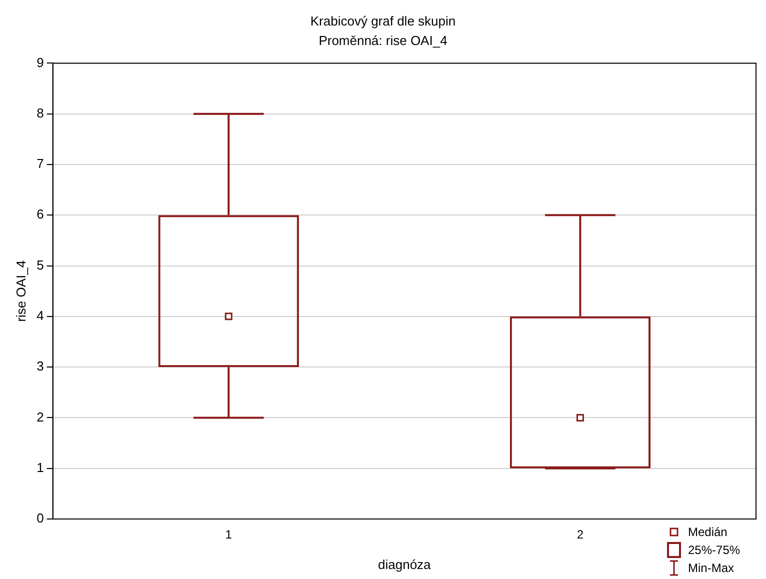 The image size is (766, 579). I want to click on y-tick-label: 0, so click(40, 518).